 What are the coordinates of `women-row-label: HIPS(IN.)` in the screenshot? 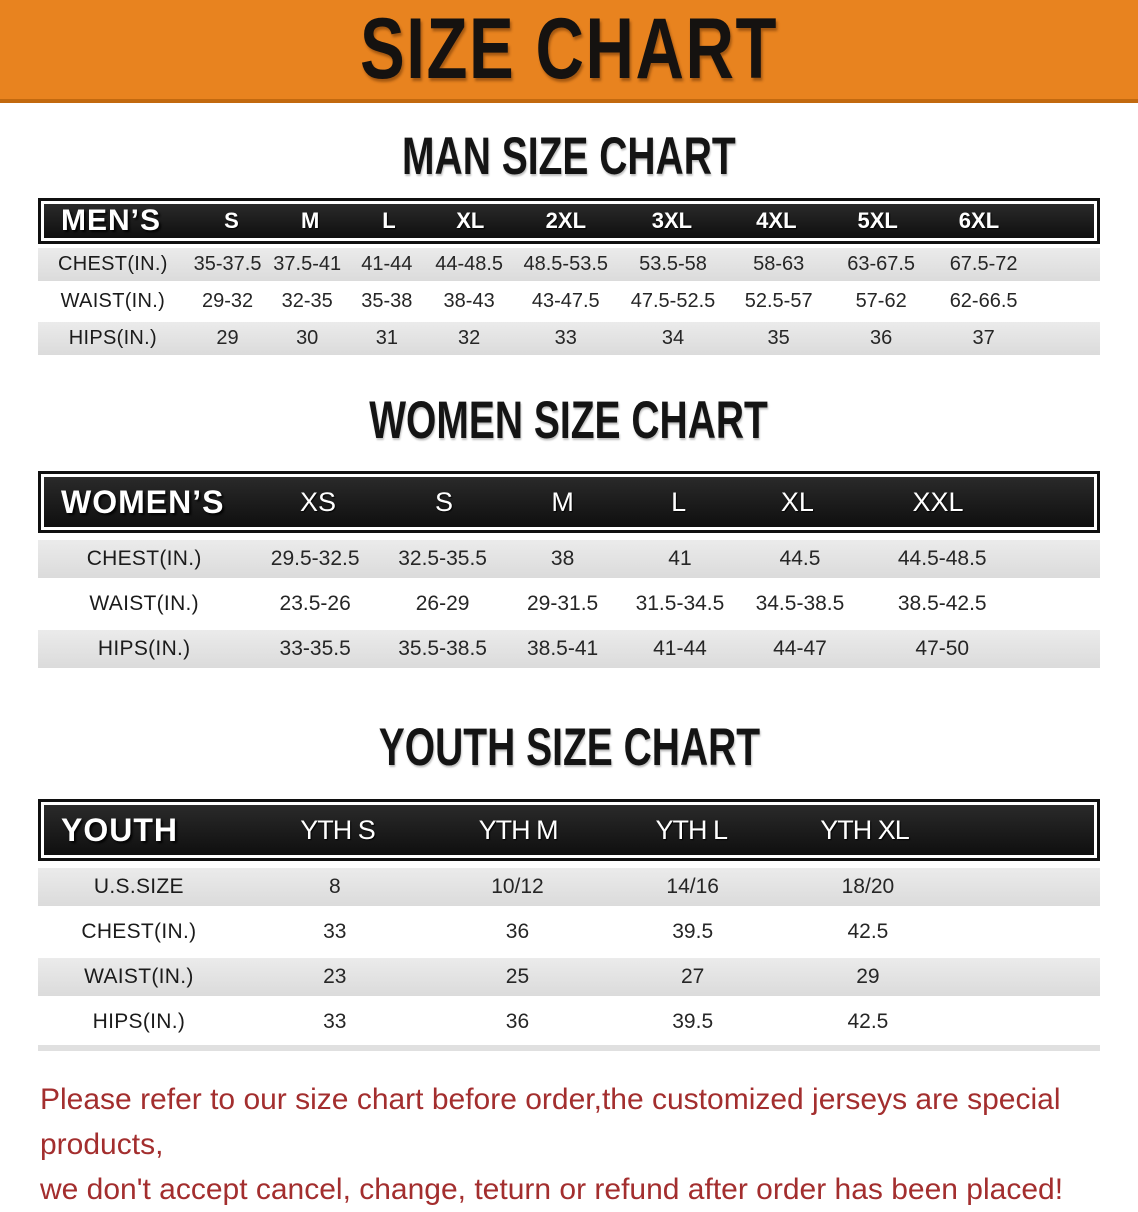 It's located at (144, 648).